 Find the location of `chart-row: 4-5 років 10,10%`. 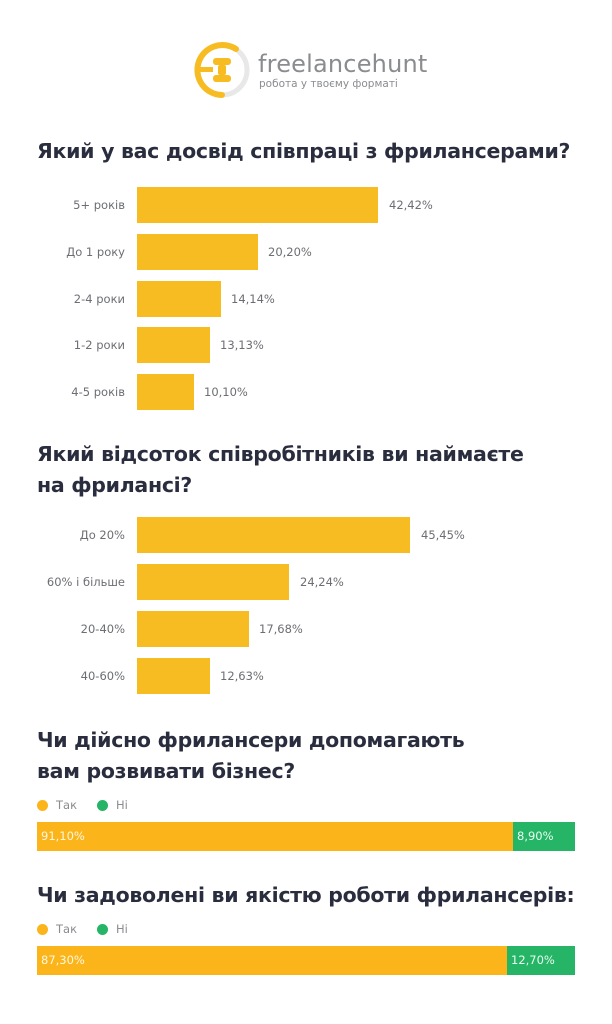

chart-row: 4-5 років 10,10% is located at coordinates (306, 392).